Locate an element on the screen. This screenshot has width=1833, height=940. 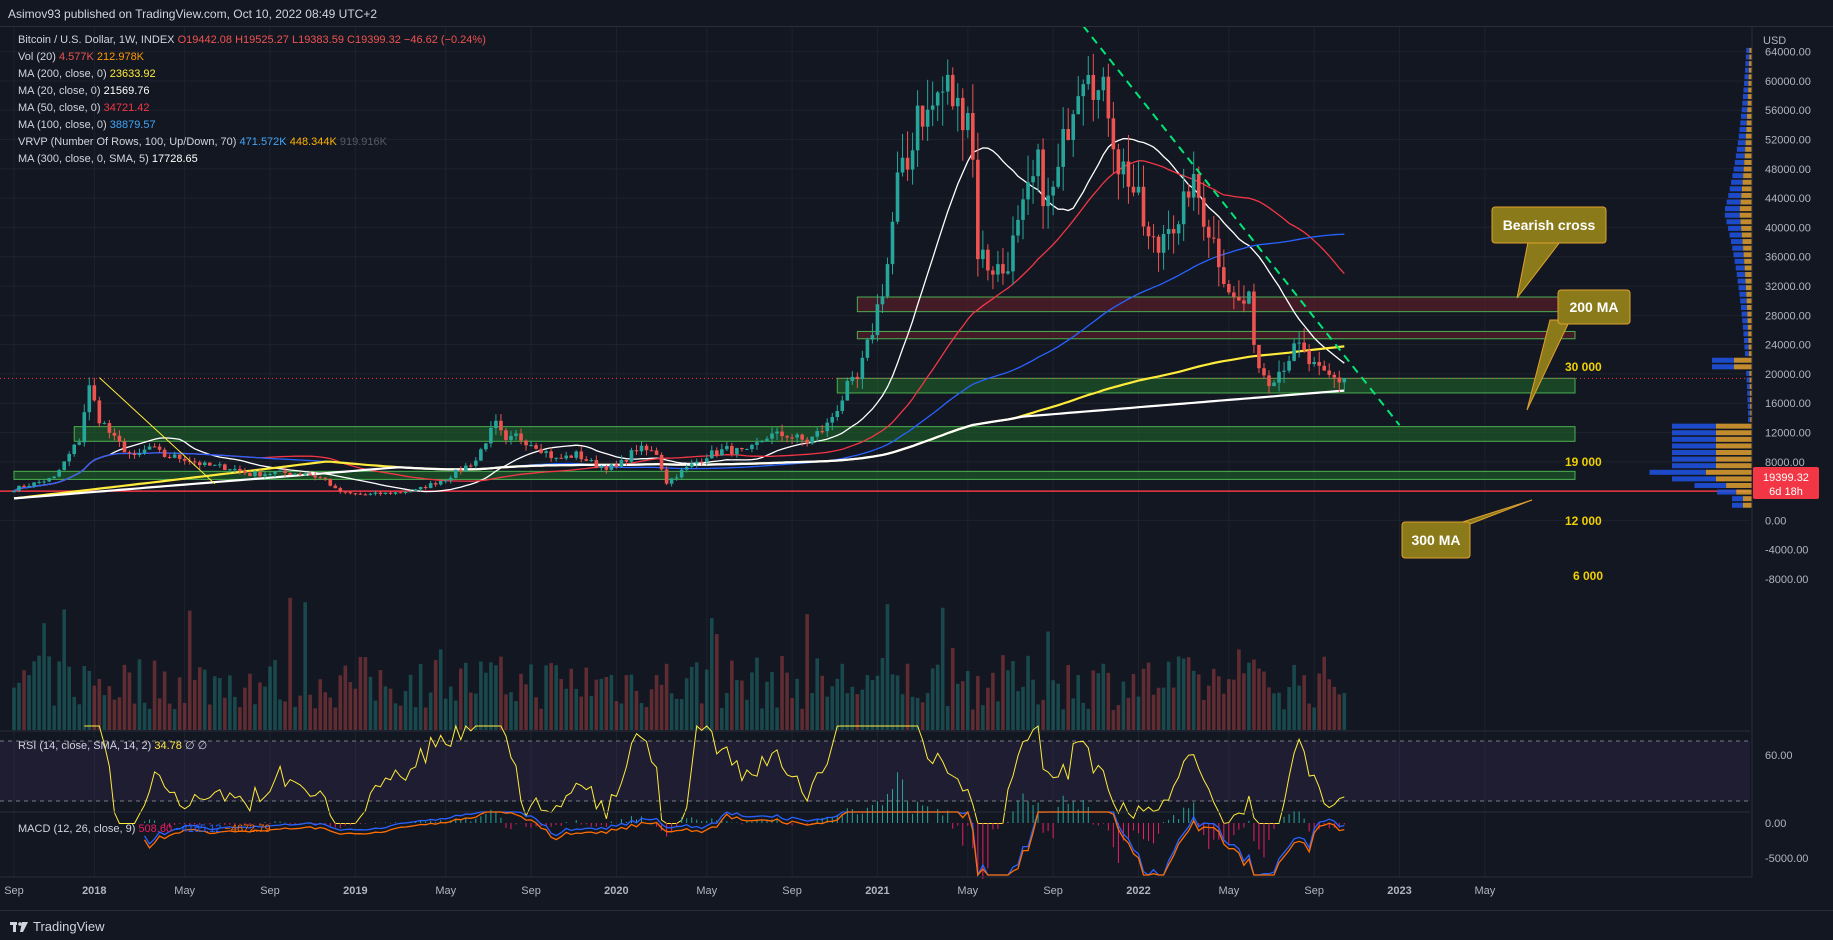
legend-macd-b: −4165.12 is located at coordinates (198, 829).